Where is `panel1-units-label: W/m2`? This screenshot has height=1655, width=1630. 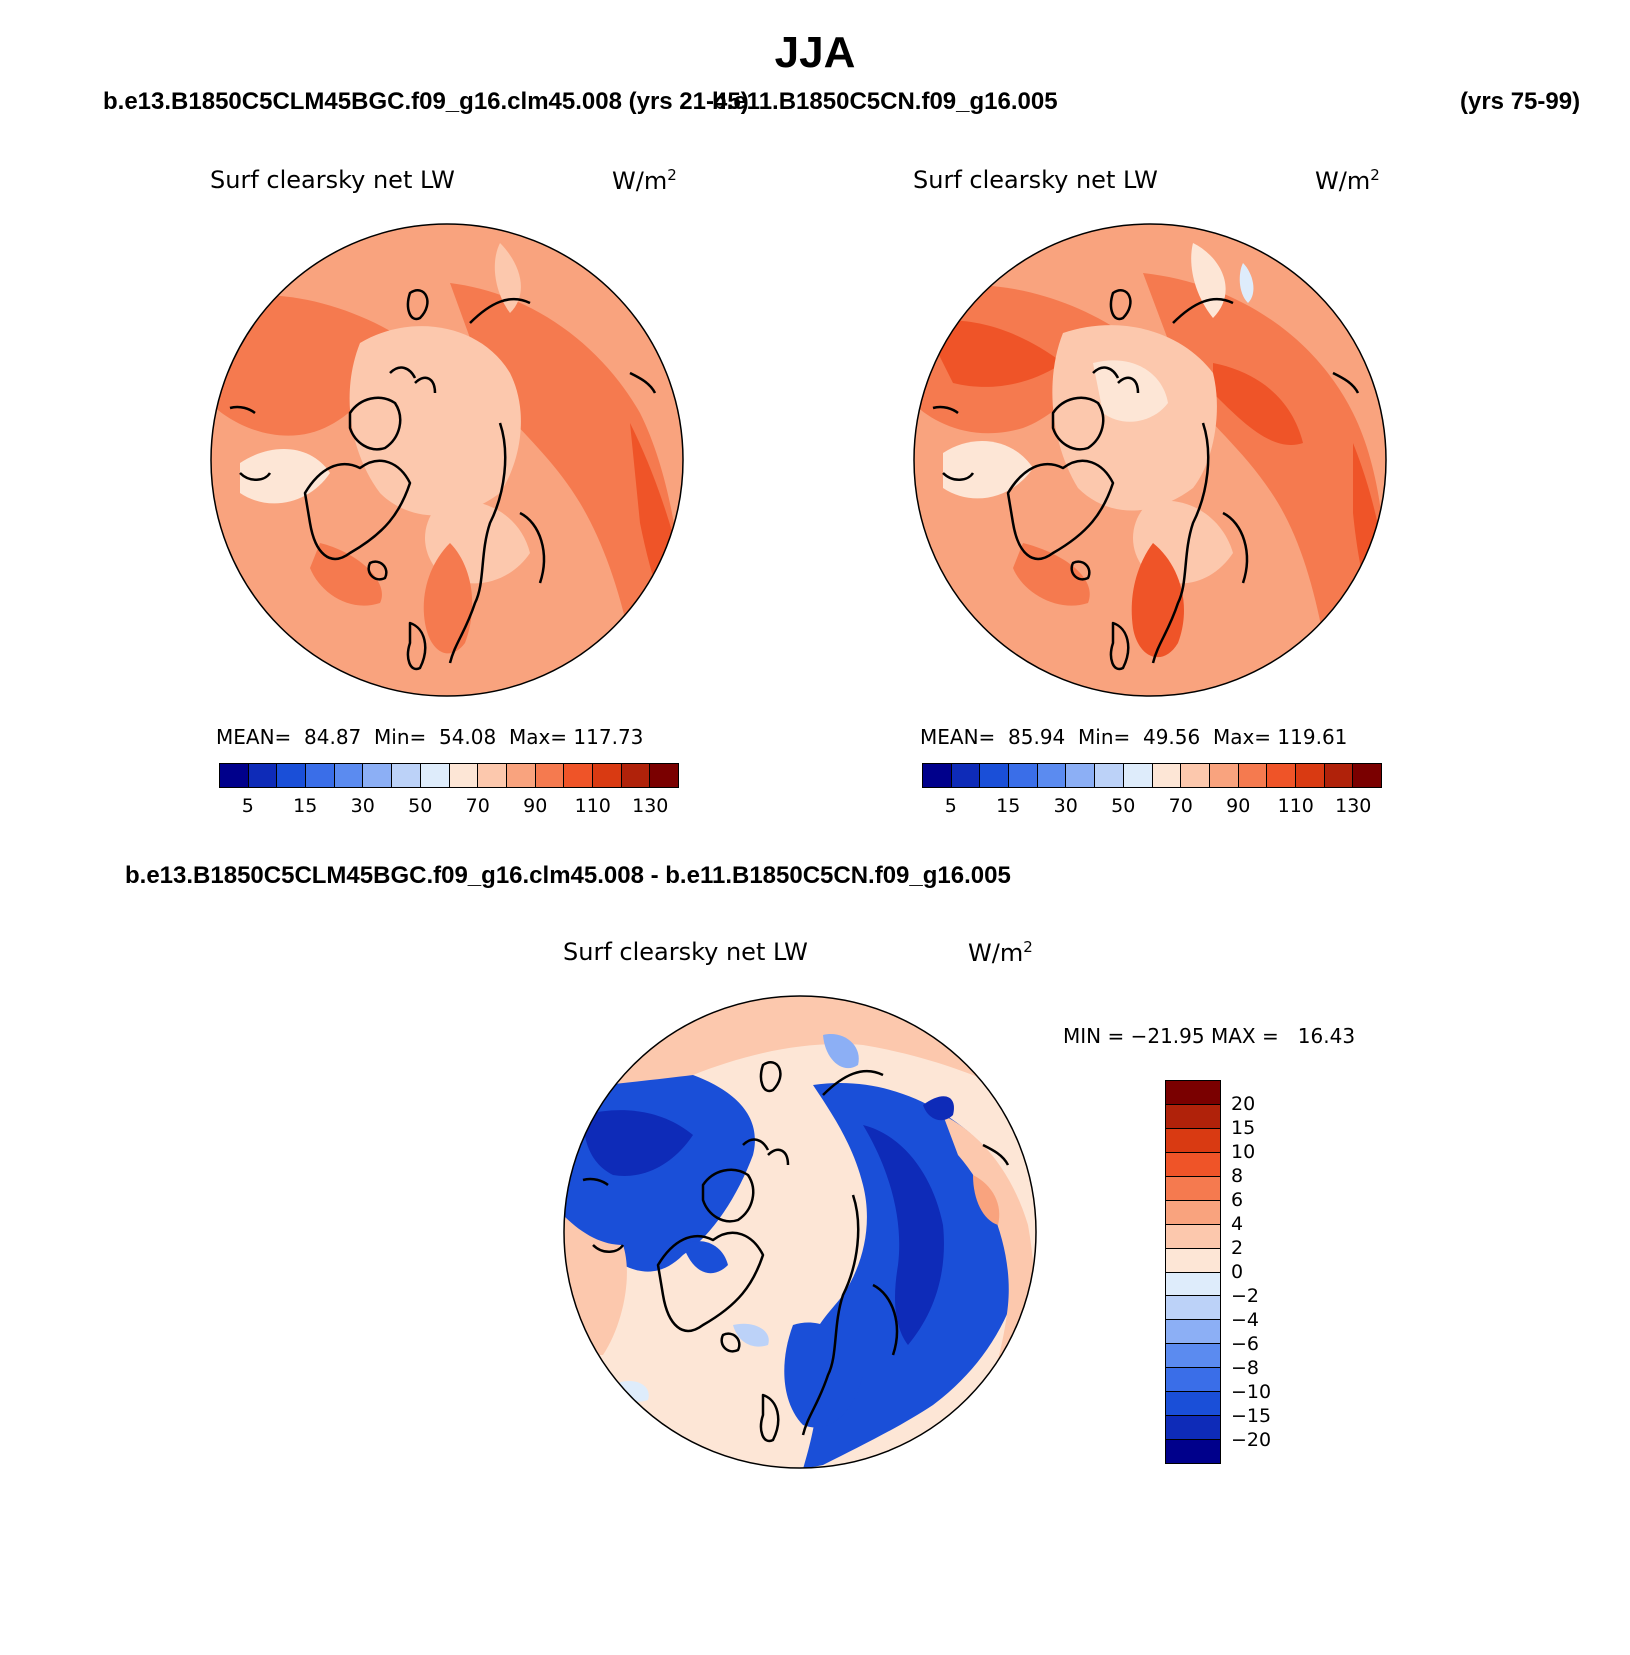
panel1-units-label: W/m2 is located at coordinates (644, 180).